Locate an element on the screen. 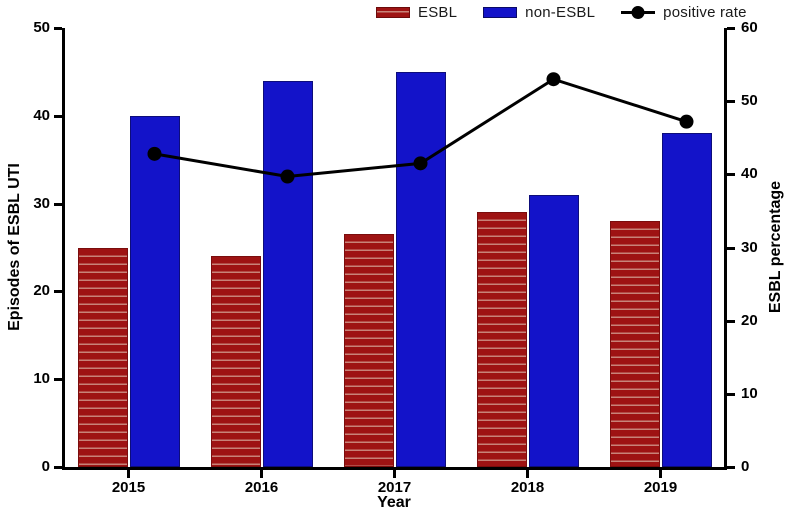 The width and height of the screenshot is (796, 520). right-tick-label-20: 20 is located at coordinates (749, 320).